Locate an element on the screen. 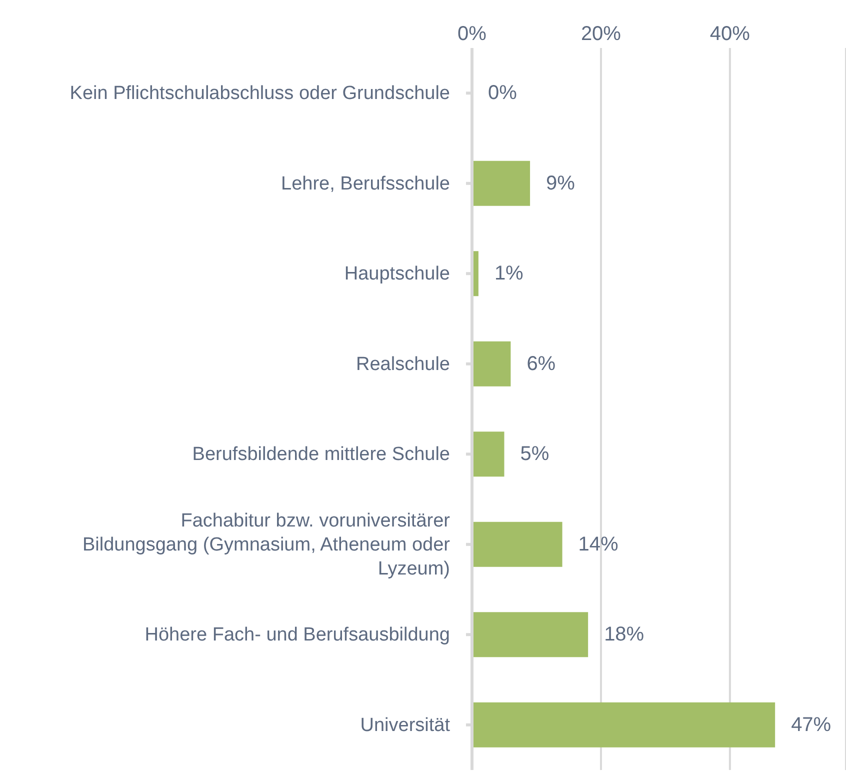 The image size is (846, 778). y-tick-label: Kein Pflichtschulabschluss oder Grundschule is located at coordinates (260, 93).